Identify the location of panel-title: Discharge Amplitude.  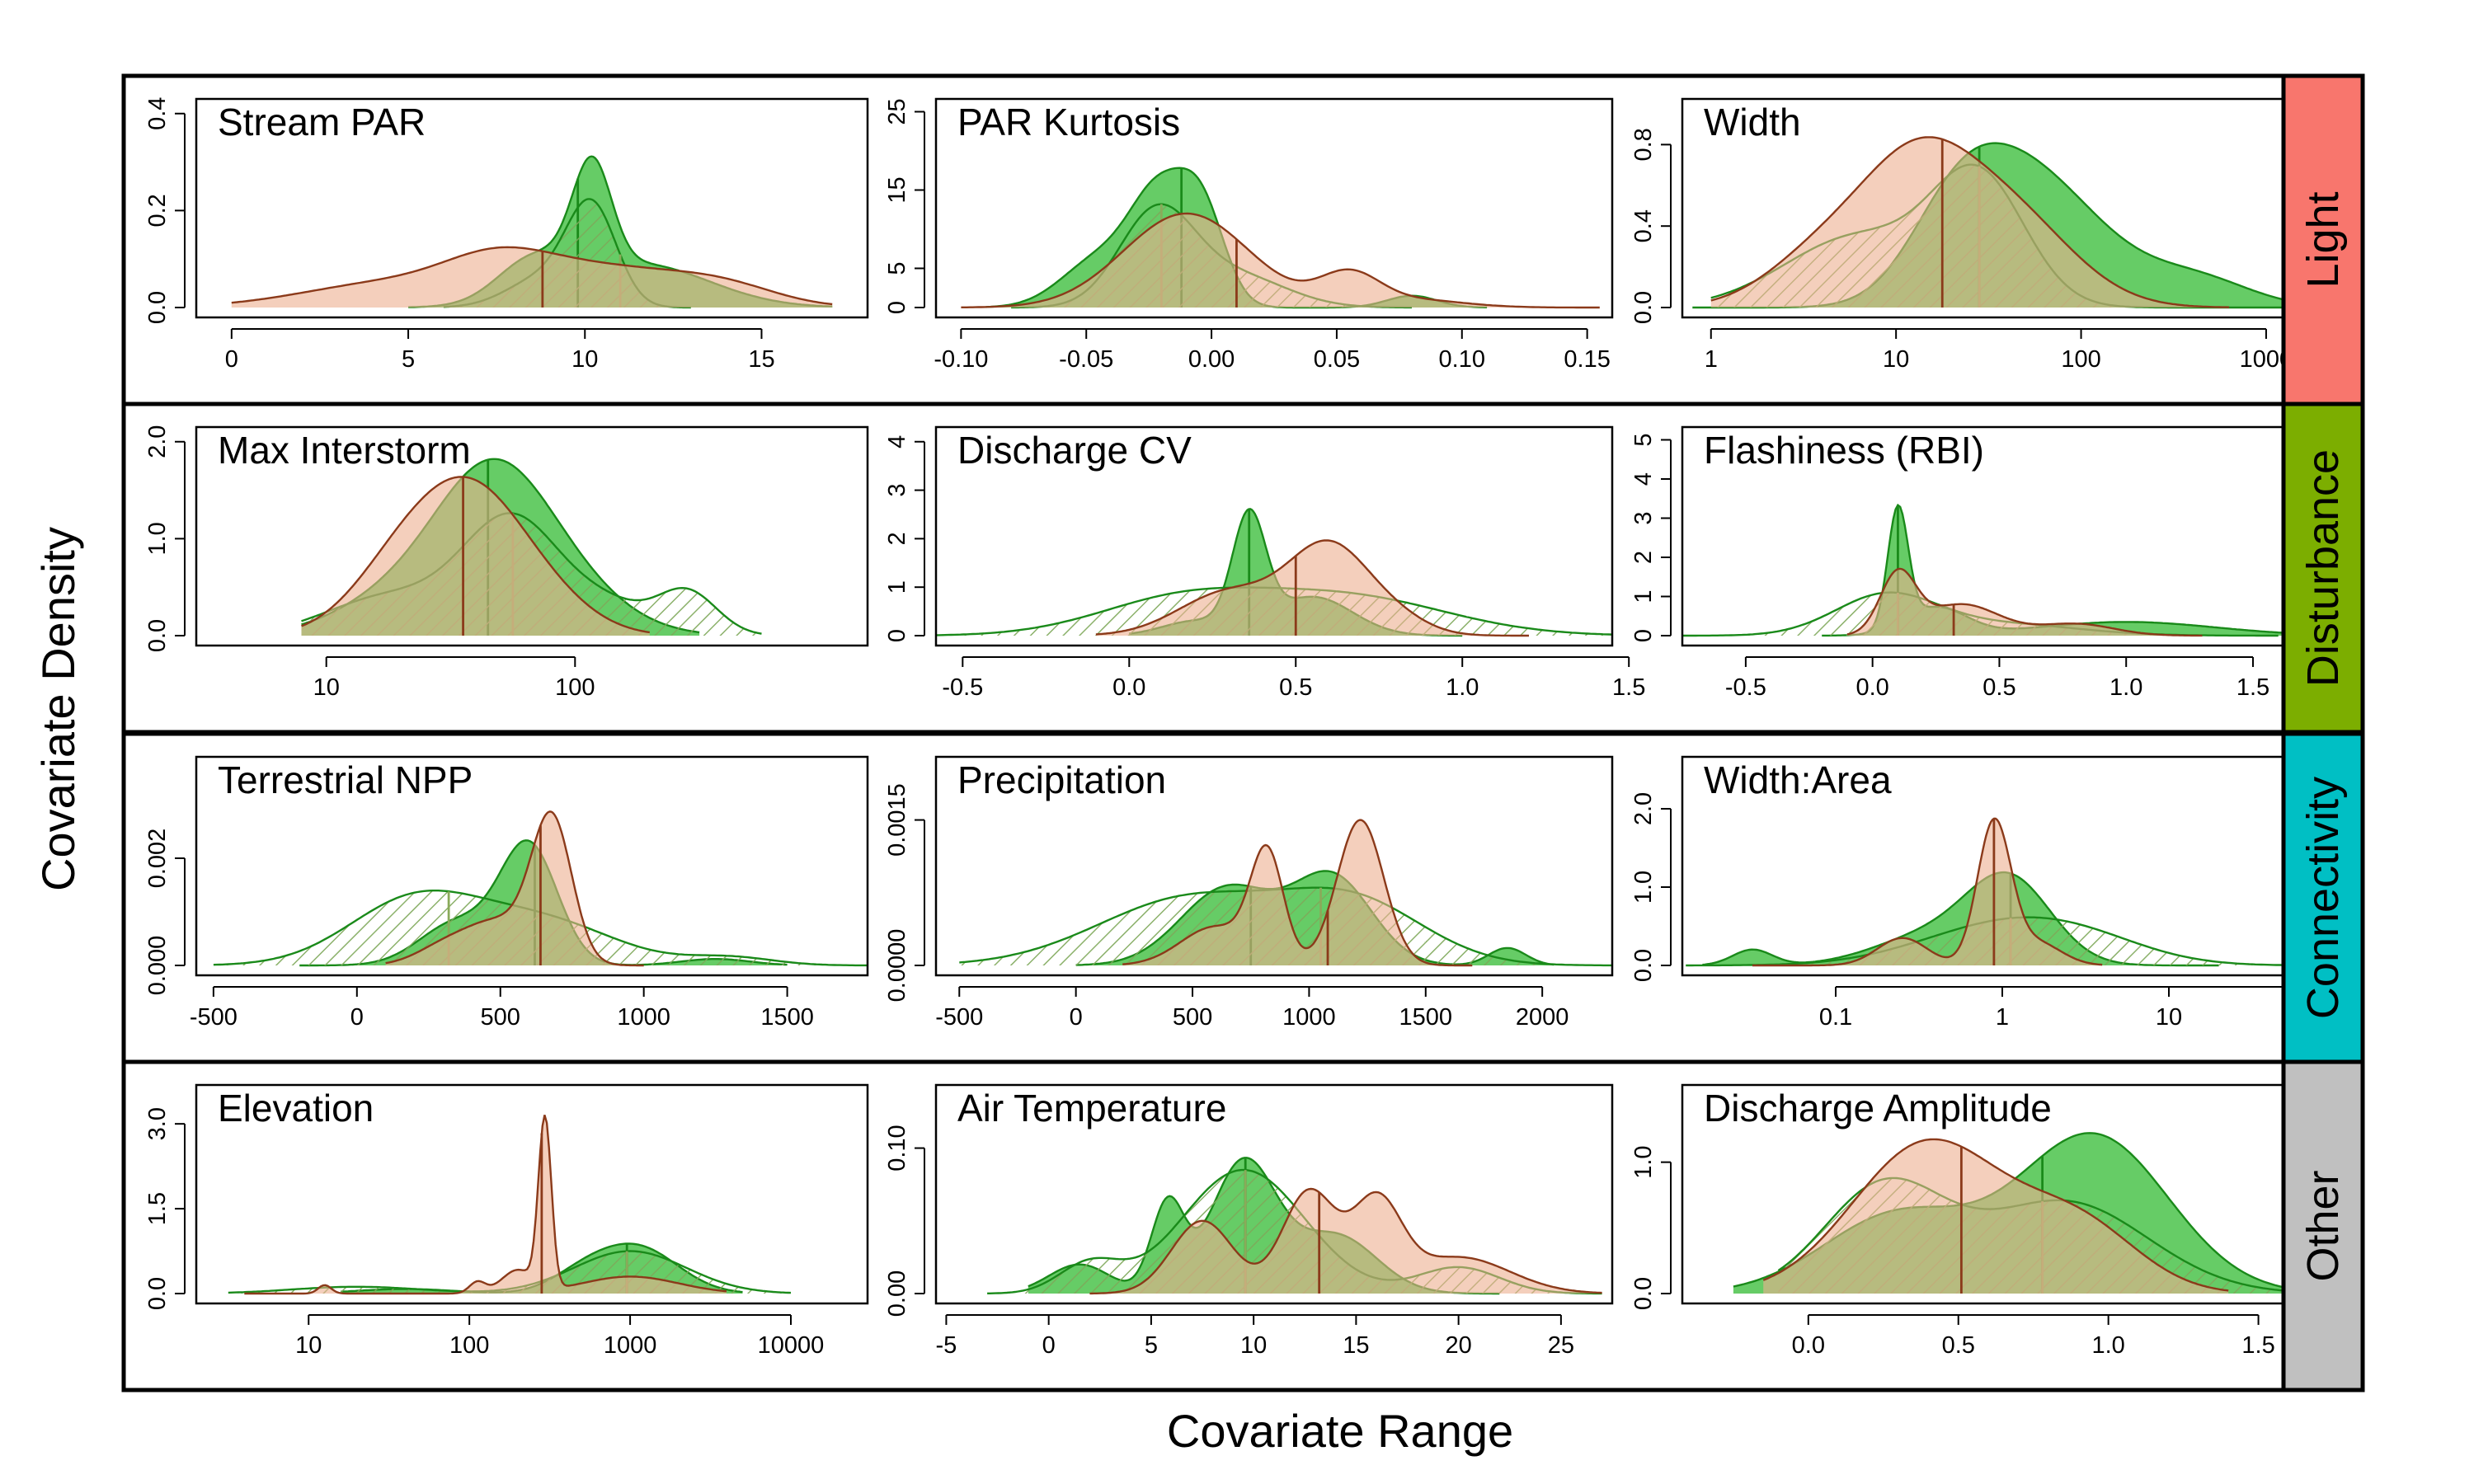
(1878, 1108).